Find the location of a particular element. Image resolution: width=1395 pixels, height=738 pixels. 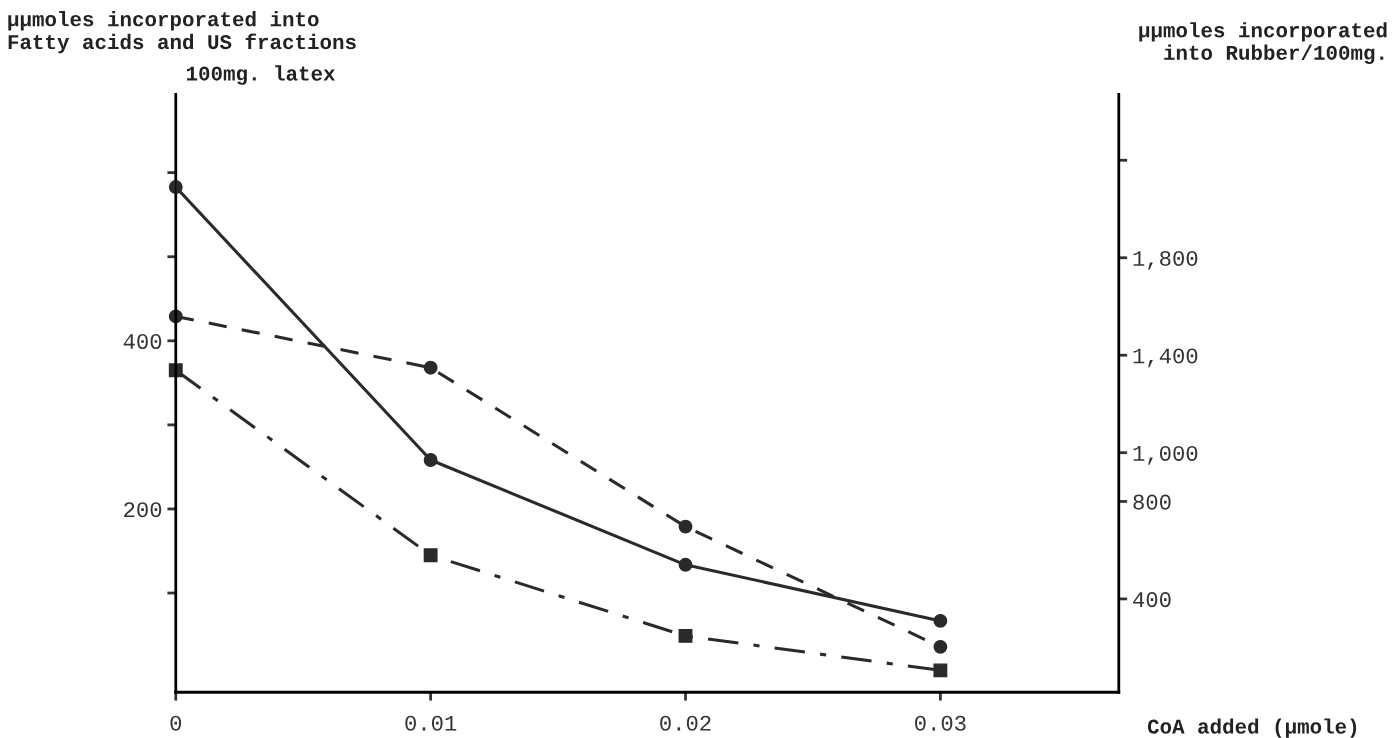

x-tick-label: 0.02 is located at coordinates (685, 723).